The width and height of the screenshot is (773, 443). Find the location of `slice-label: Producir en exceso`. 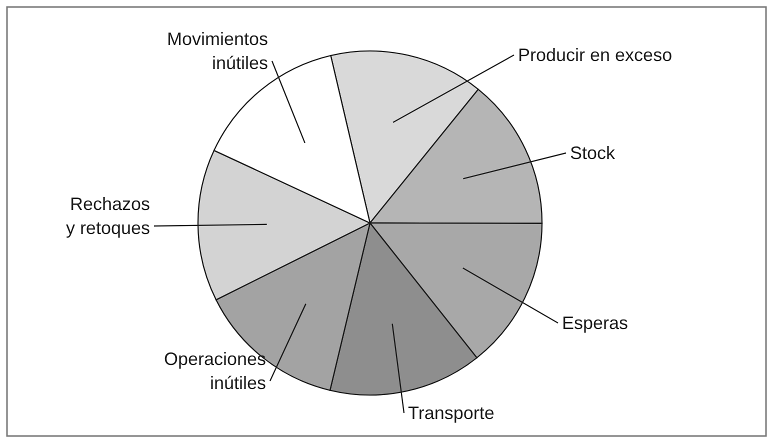

slice-label: Producir en exceso is located at coordinates (595, 55).